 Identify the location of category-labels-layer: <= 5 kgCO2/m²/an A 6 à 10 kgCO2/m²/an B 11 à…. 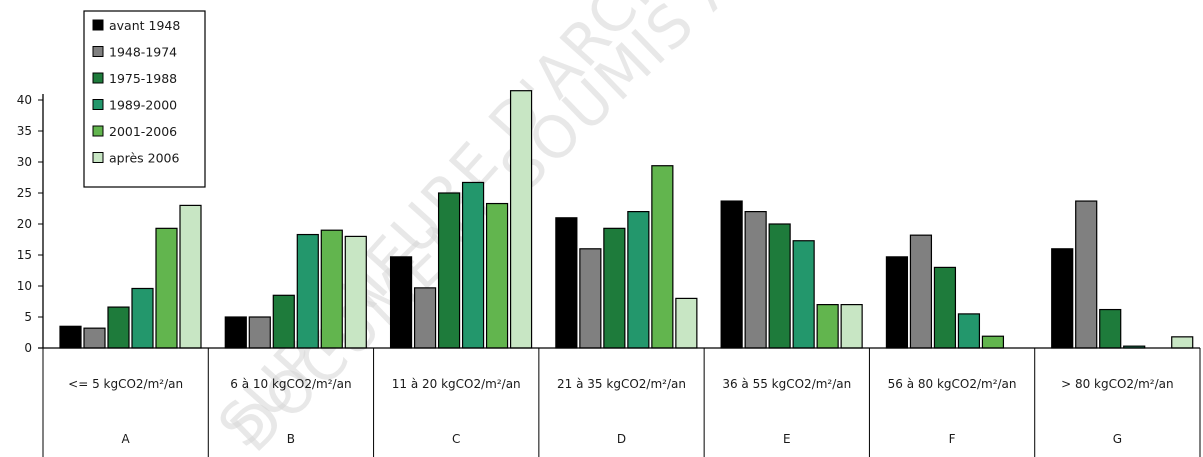
(620, 411).